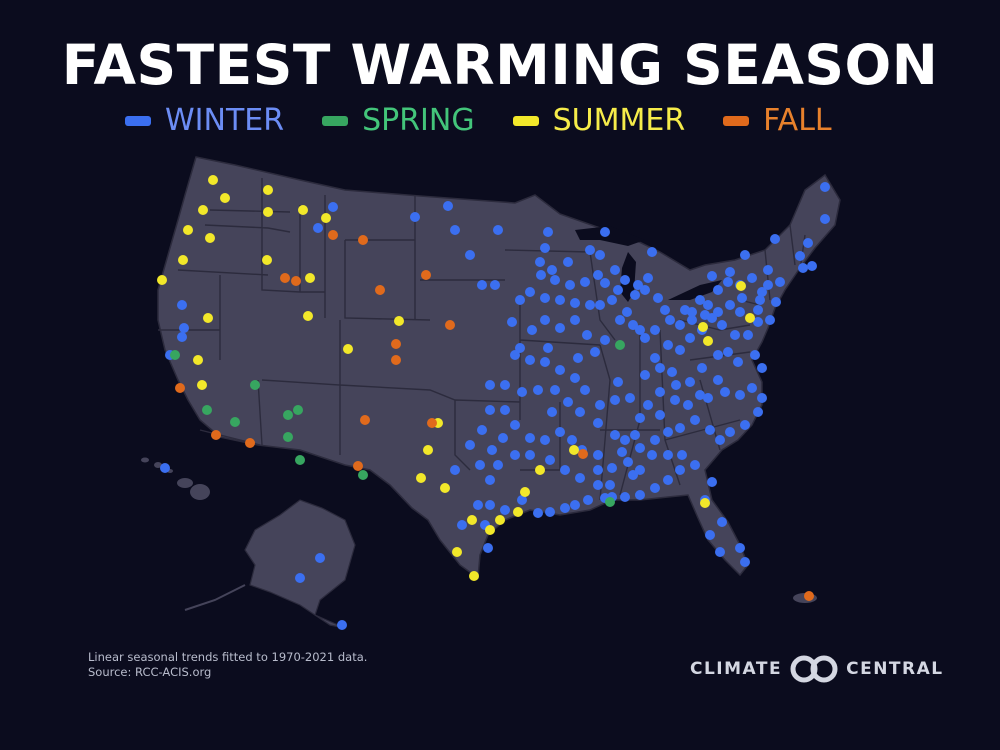  What do you see at coordinates (335, 121) in the screenshot?
I see `spring-swatch` at bounding box center [335, 121].